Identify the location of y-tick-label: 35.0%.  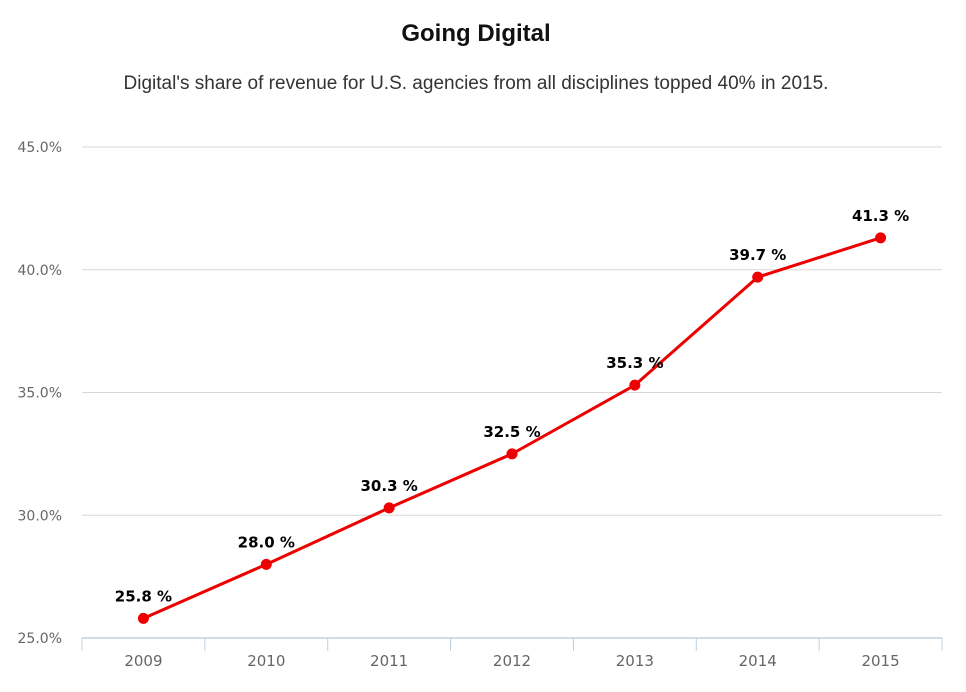
(40, 394).